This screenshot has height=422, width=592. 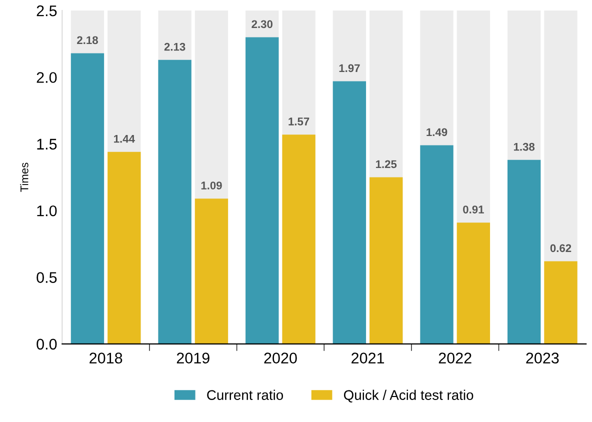 What do you see at coordinates (561, 302) in the screenshot?
I see `bar` at bounding box center [561, 302].